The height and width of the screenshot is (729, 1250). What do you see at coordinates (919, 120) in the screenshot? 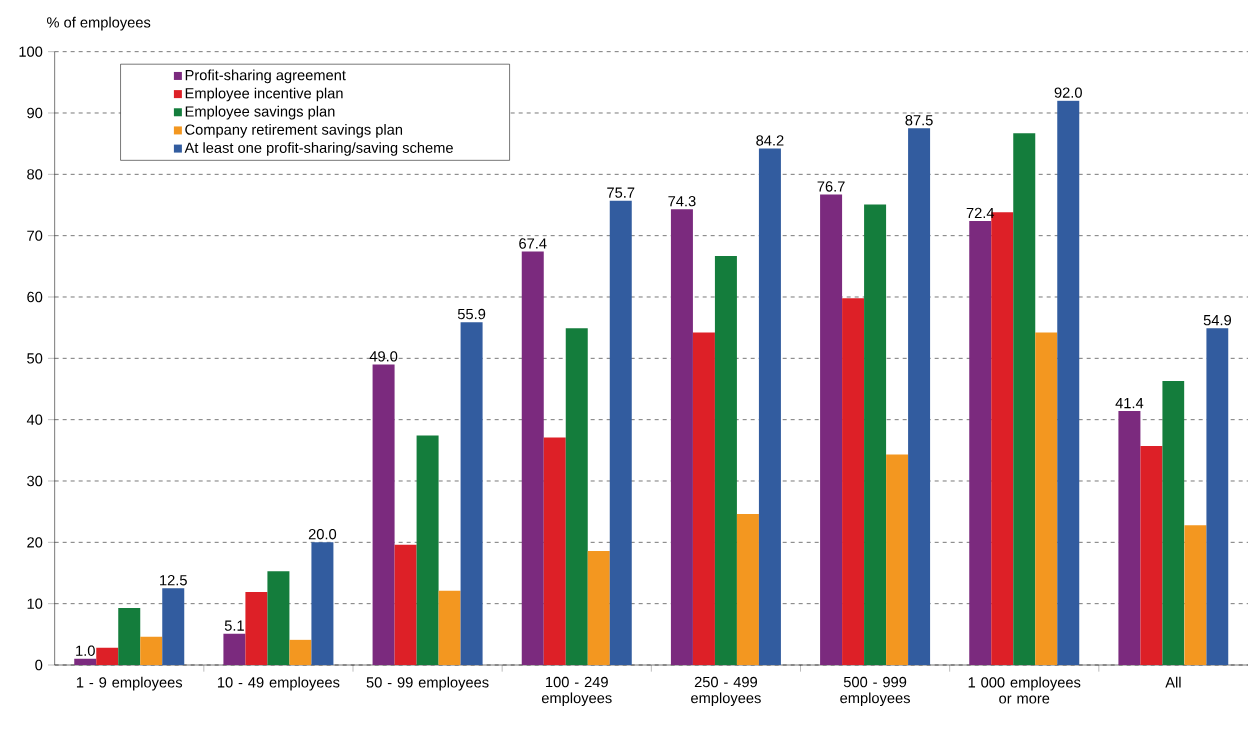
I see `data-label: 87.5` at bounding box center [919, 120].